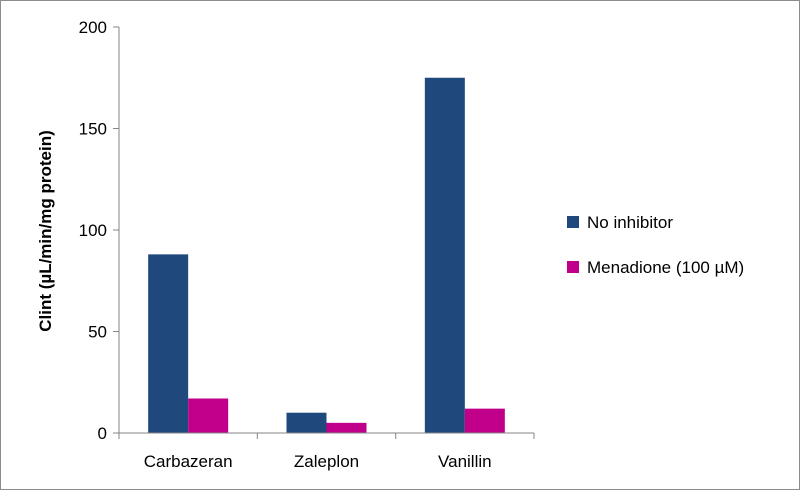  Describe the element at coordinates (168, 343) in the screenshot. I see `bar-no-inhibitor-carbazeran` at that location.